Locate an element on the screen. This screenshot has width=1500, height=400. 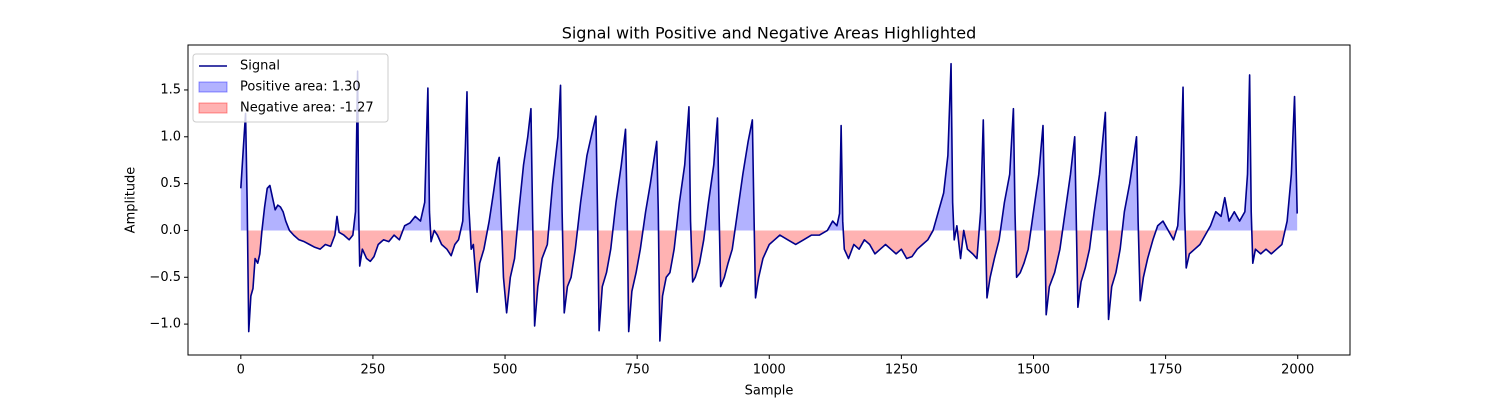
y-tick-label: −1.0 is located at coordinates (165, 324).